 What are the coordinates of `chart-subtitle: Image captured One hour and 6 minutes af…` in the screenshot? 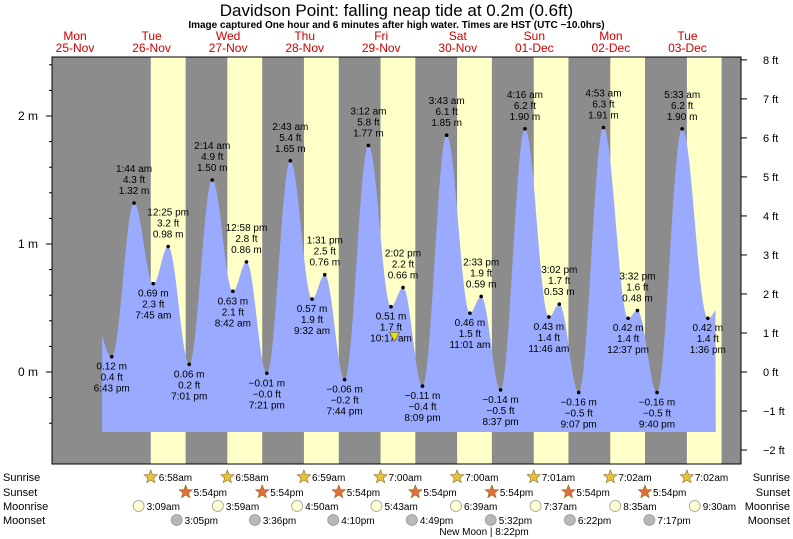 It's located at (396, 25).